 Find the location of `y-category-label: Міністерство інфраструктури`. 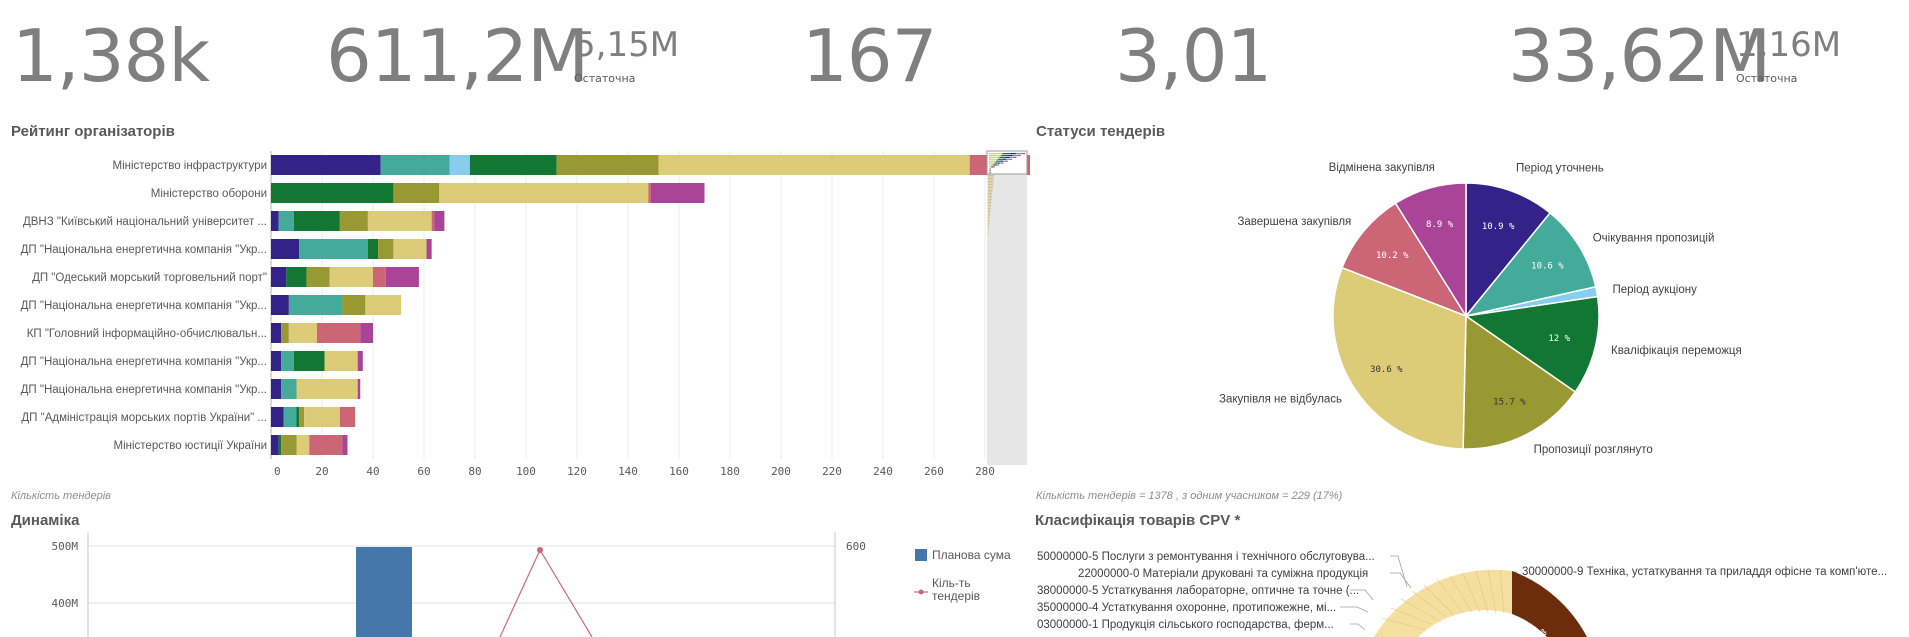

y-category-label: Міністерство інфраструктури is located at coordinates (190, 166).